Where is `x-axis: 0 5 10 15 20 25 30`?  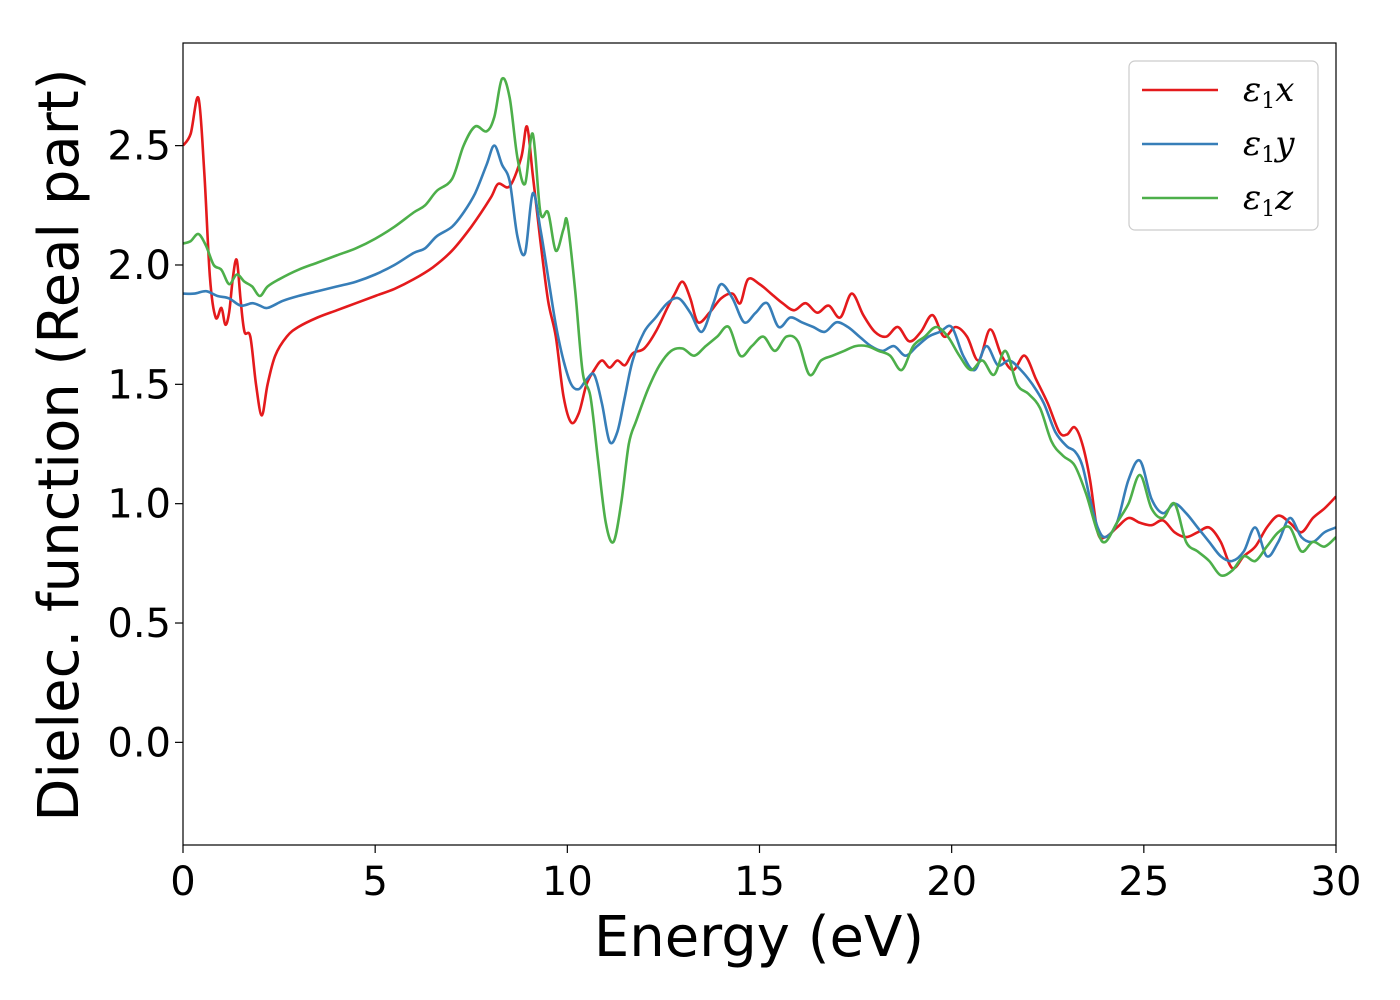
x-axis: 0 5 10 15 20 25 30 is located at coordinates (765, 875).